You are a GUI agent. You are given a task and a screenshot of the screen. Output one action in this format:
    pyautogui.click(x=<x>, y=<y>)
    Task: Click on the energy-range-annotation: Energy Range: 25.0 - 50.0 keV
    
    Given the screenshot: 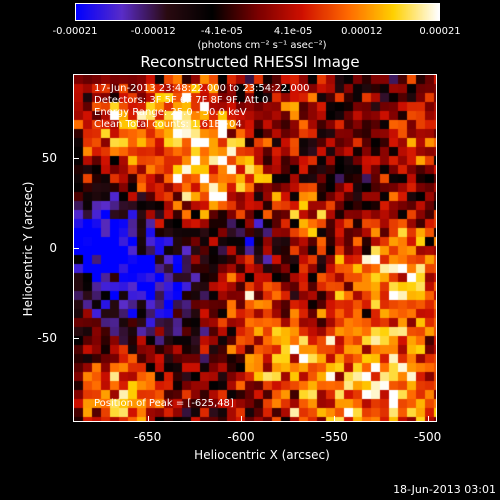 What is the action you would take?
    pyautogui.click(x=170, y=112)
    